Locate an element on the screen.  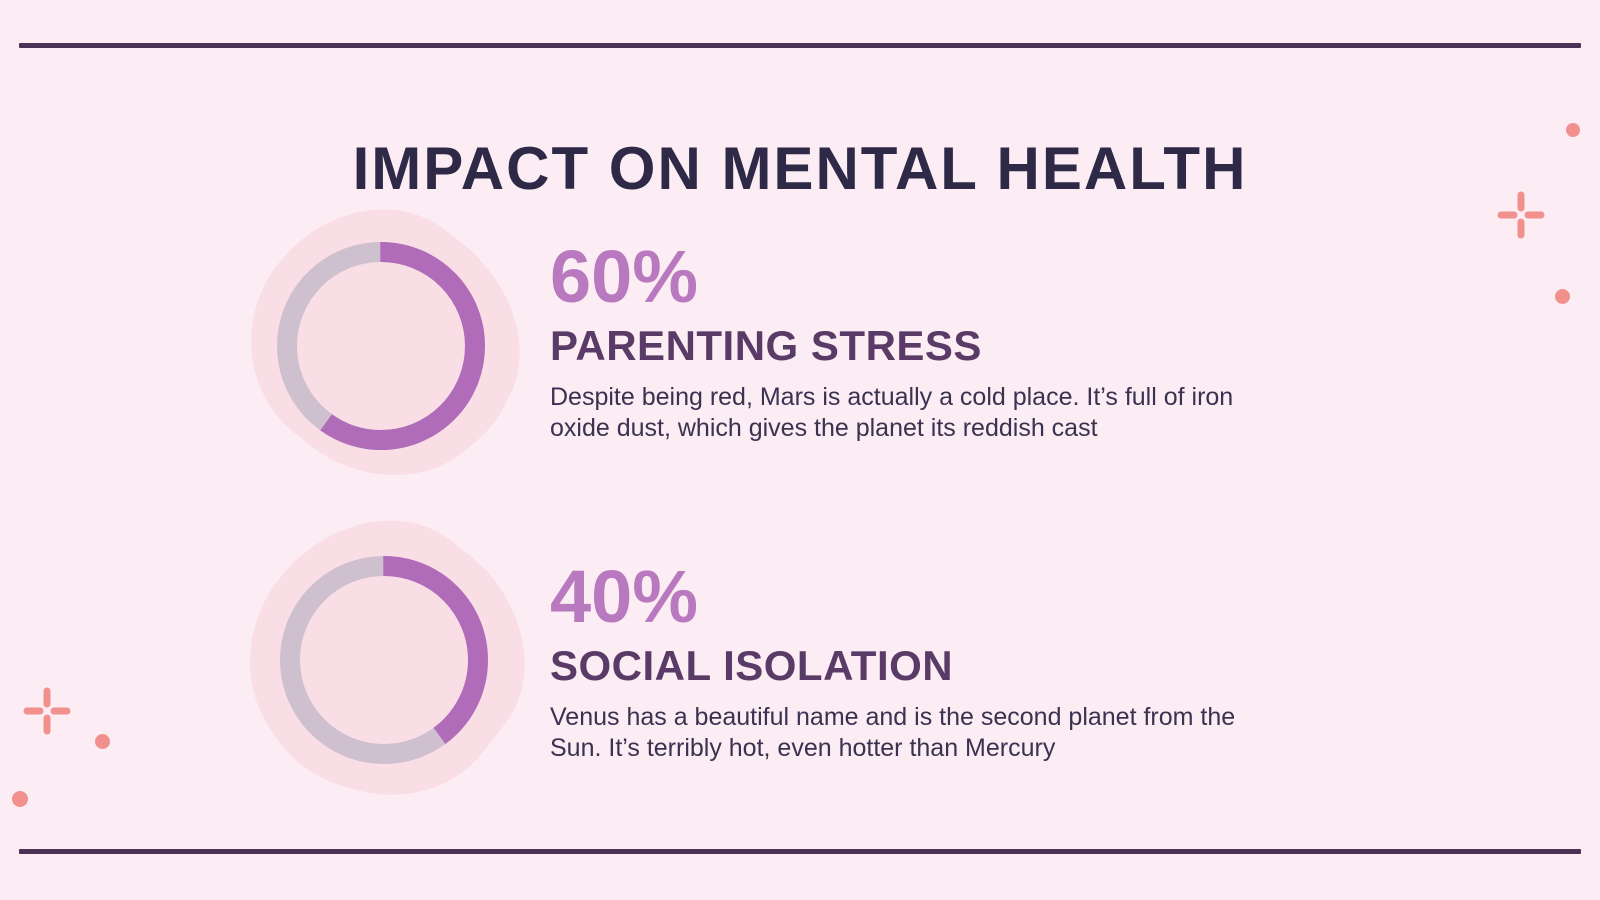
stat-heading: PARENTING STRESS is located at coordinates (766, 345).